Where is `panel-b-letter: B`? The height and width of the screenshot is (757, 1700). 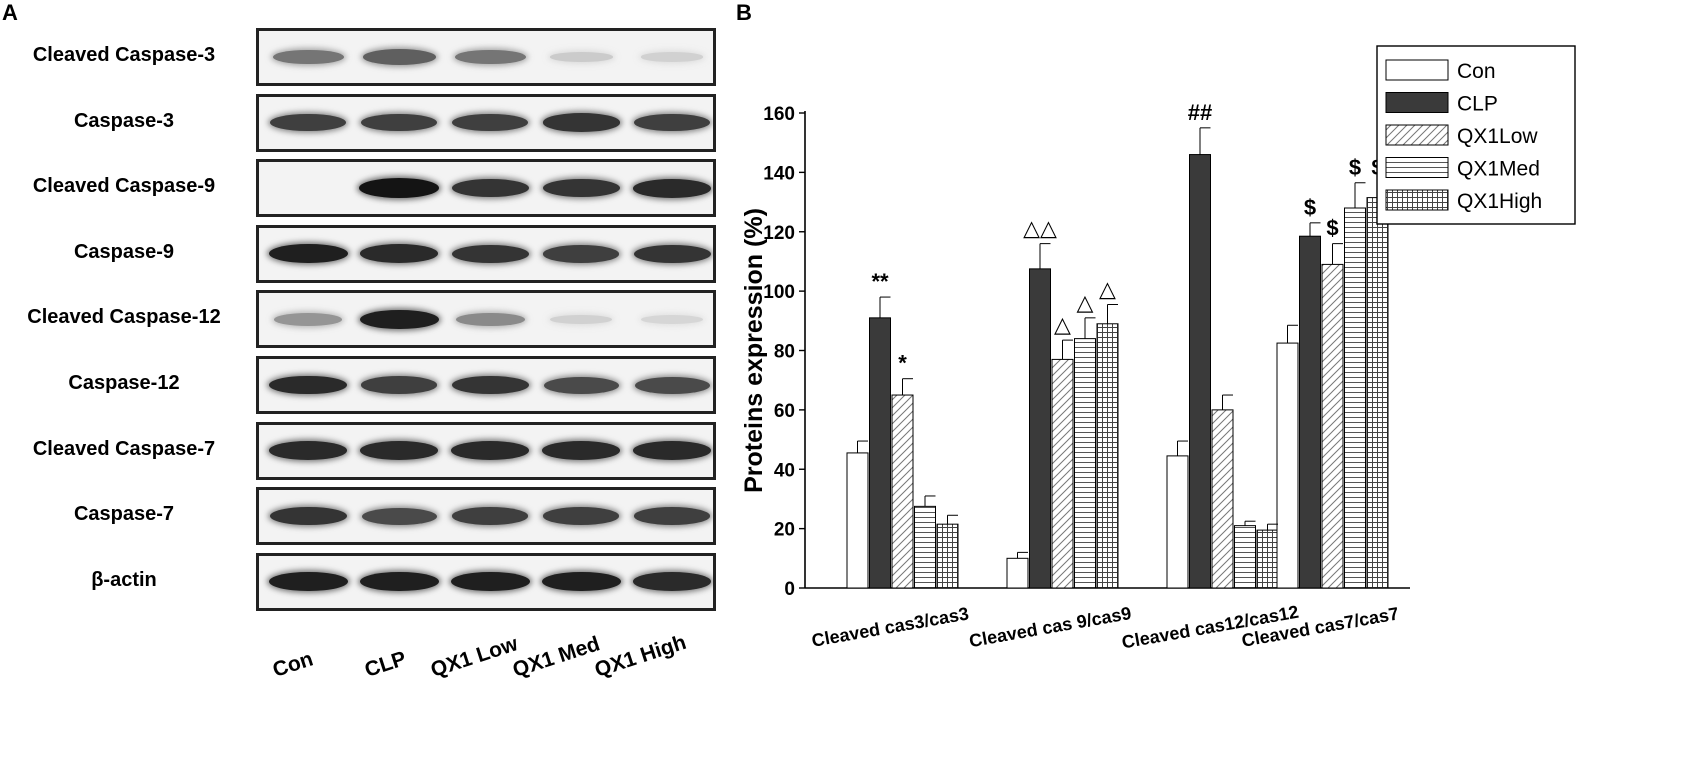 panel-b-letter: B is located at coordinates (744, 12).